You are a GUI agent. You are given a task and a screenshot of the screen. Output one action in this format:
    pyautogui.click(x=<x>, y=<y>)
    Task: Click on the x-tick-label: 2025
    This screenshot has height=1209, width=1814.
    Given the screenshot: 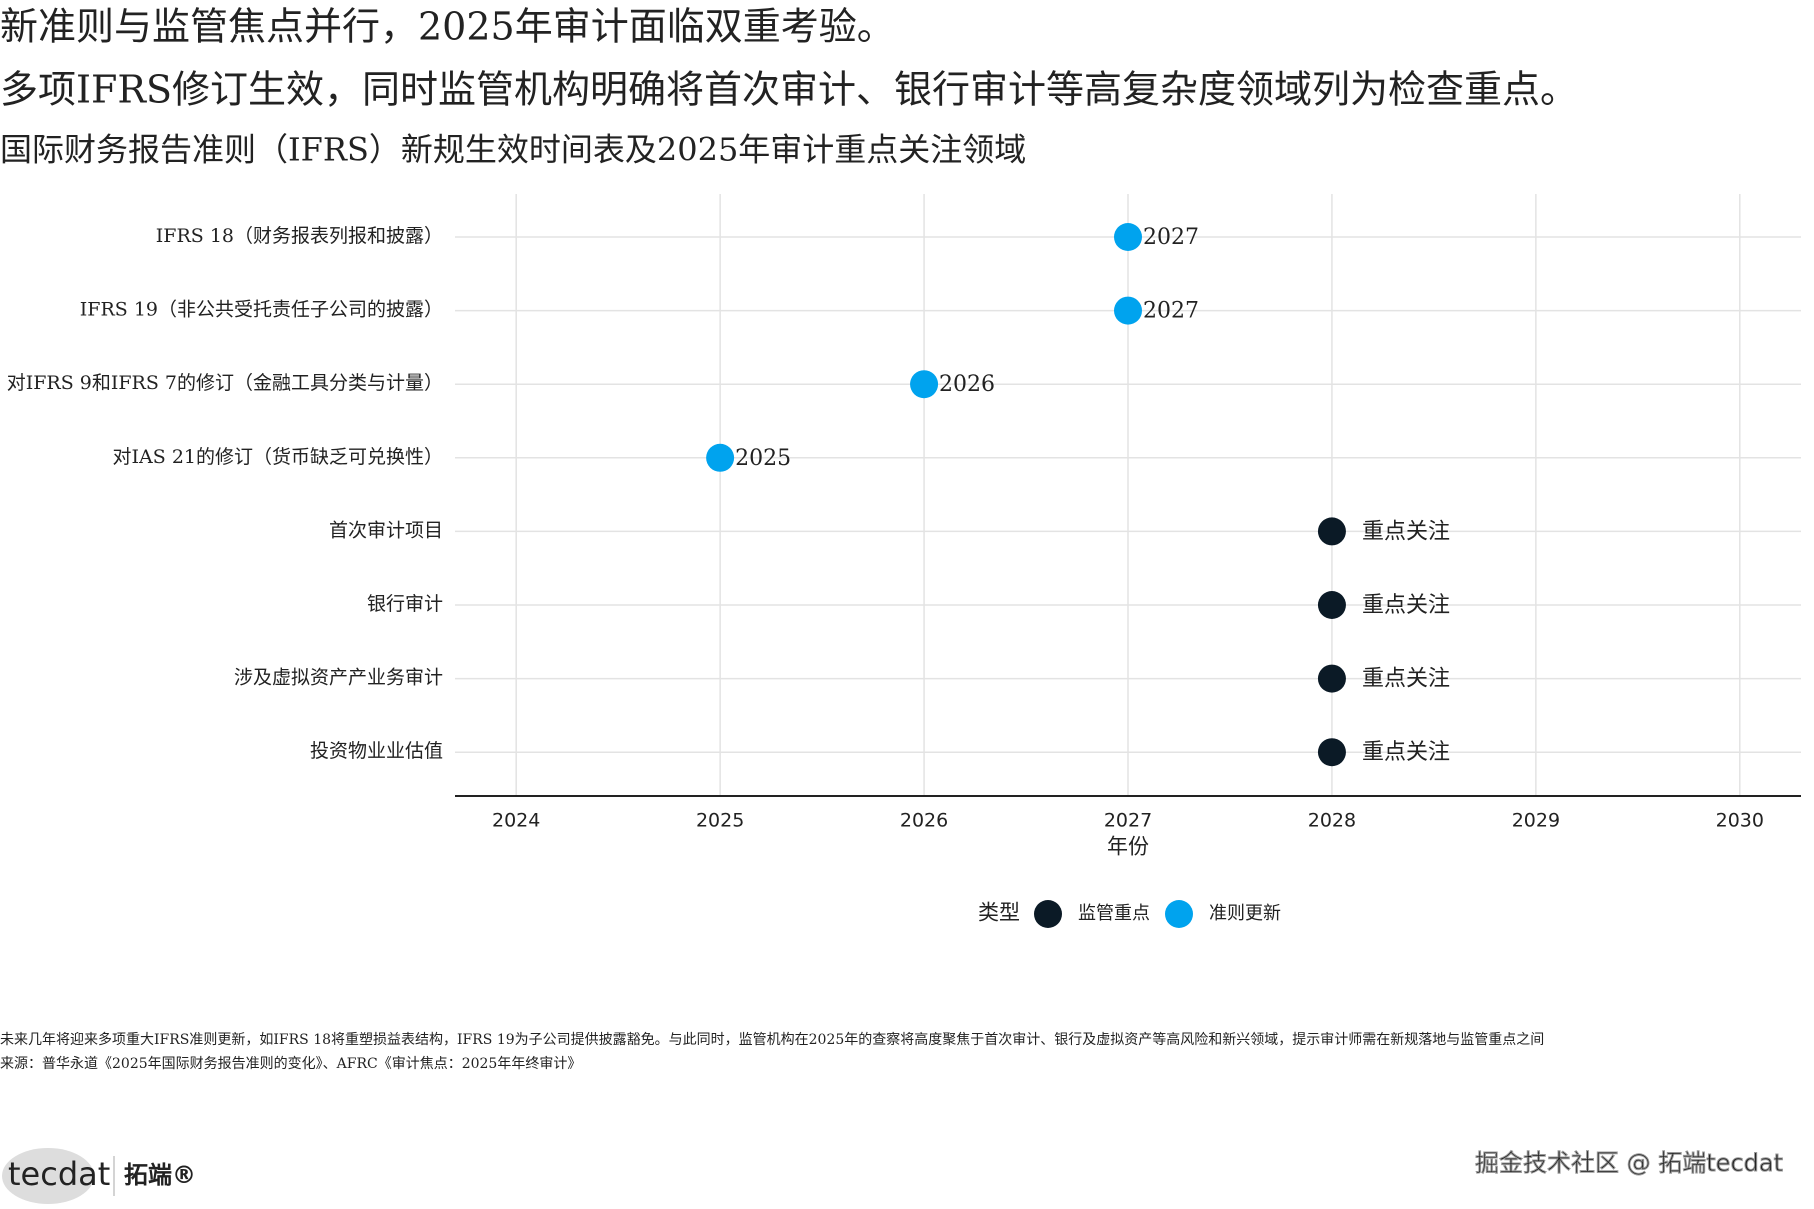 What is the action you would take?
    pyautogui.click(x=720, y=821)
    